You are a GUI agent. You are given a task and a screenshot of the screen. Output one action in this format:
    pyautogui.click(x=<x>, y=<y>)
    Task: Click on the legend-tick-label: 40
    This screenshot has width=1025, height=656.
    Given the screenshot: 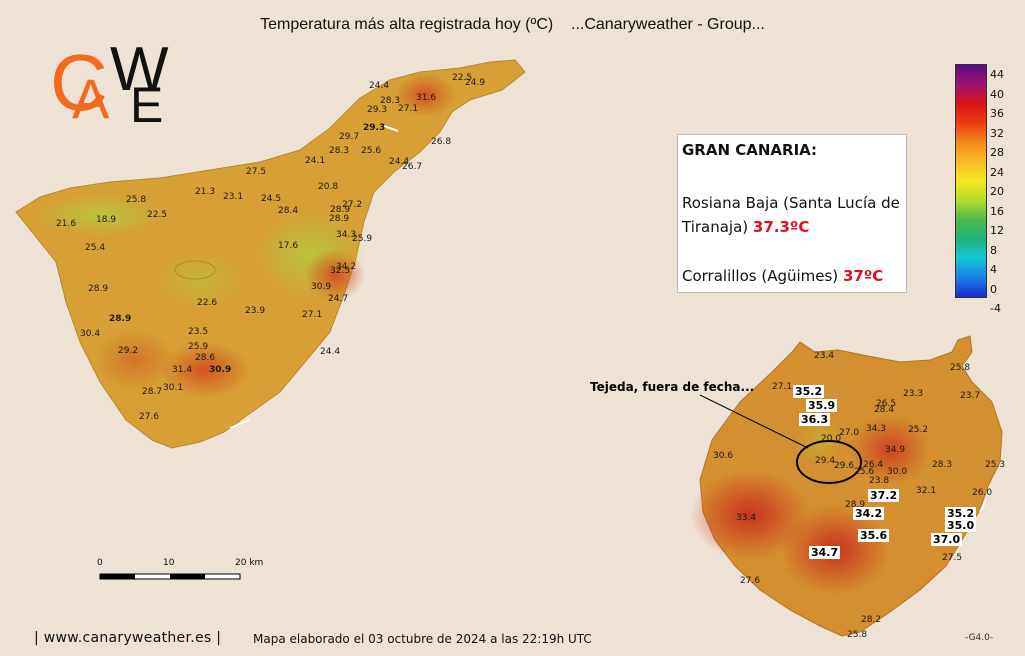 What is the action you would take?
    pyautogui.click(x=997, y=94)
    